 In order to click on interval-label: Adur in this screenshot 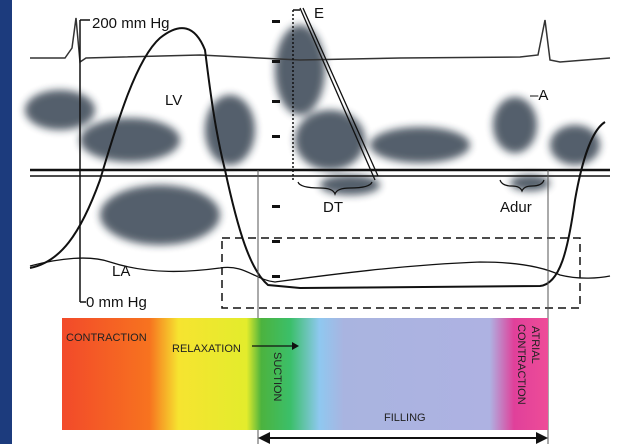, I will do `click(516, 207)`.